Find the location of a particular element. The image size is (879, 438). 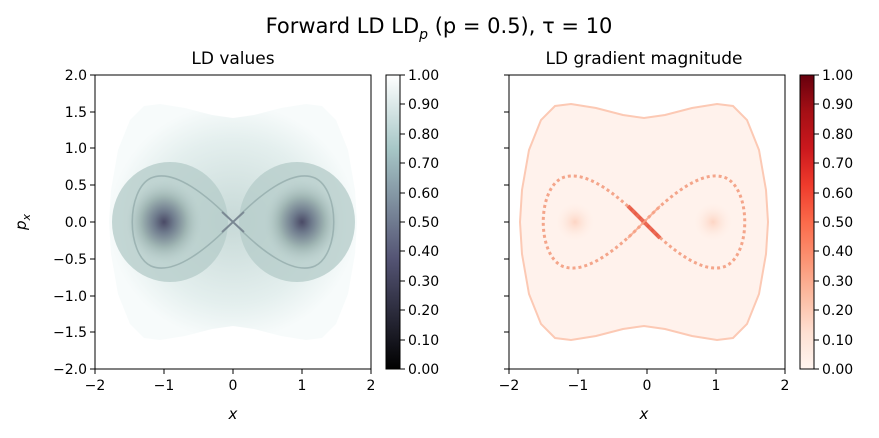

right-x-tick: −1 is located at coordinates (578, 381).